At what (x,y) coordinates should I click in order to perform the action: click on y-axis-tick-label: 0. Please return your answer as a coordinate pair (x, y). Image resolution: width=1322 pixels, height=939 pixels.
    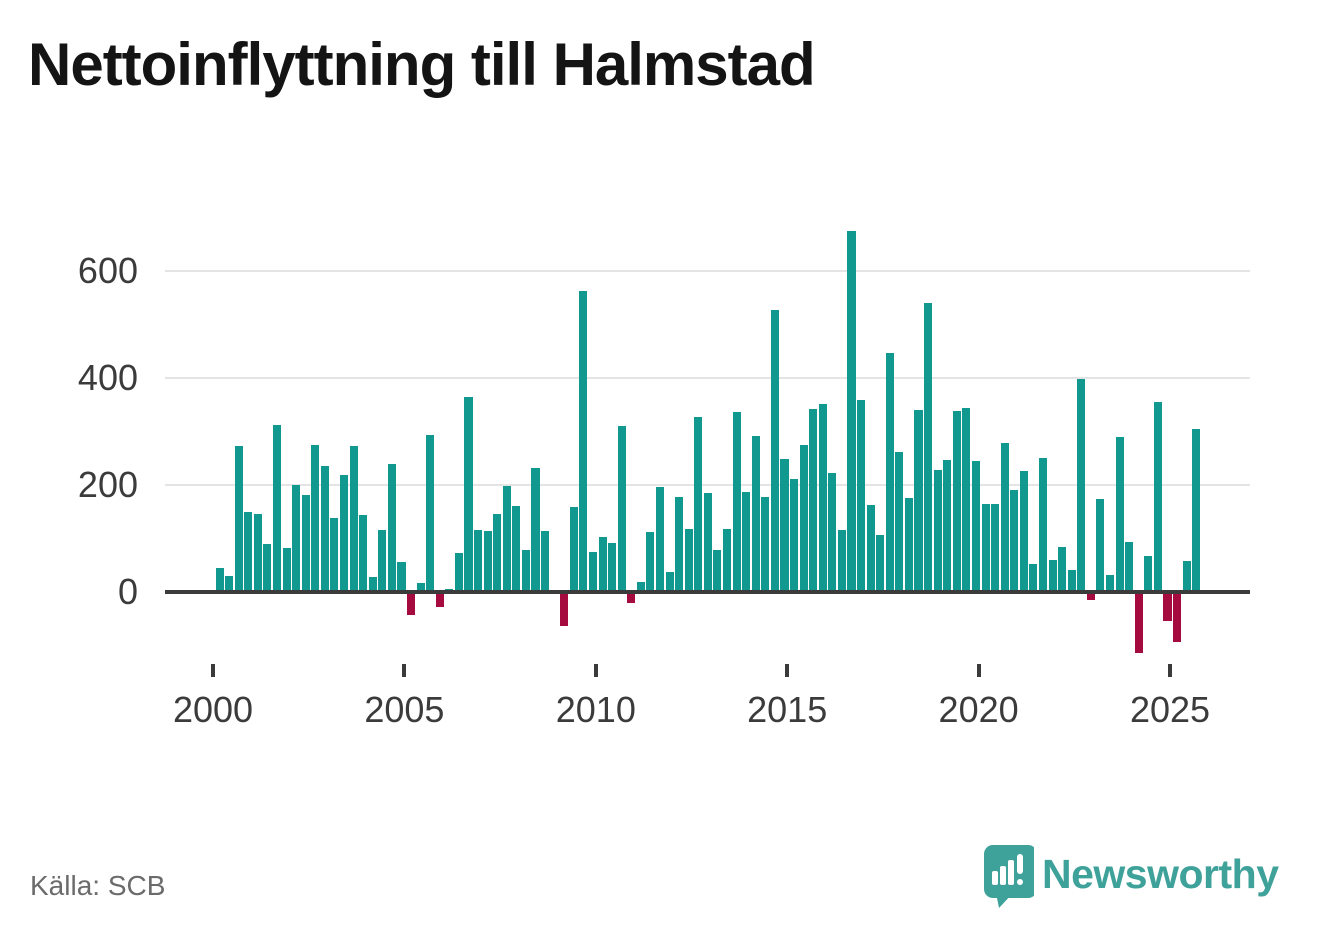
    Looking at the image, I should click on (127, 591).